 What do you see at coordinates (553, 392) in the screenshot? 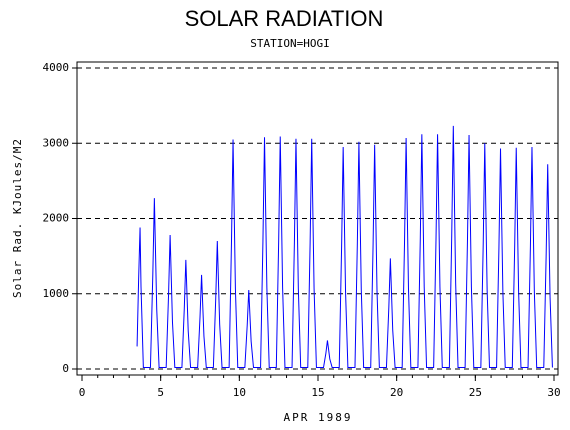
I see `x-tick-label: 30` at bounding box center [553, 392].